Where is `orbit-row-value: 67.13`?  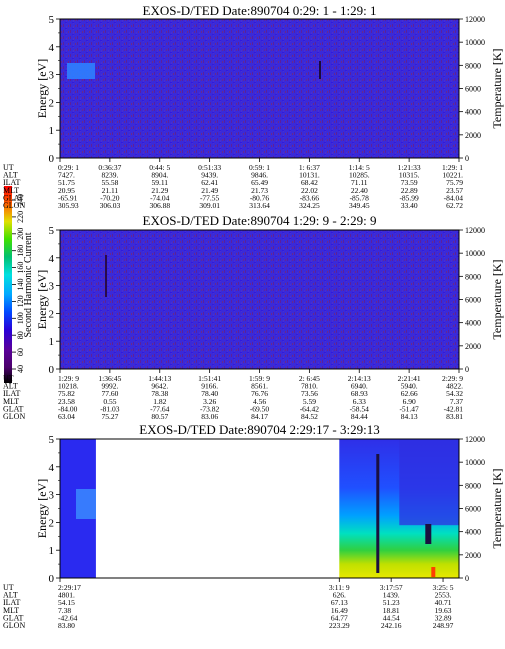 orbit-row-value: 67.13 is located at coordinates (339, 602).